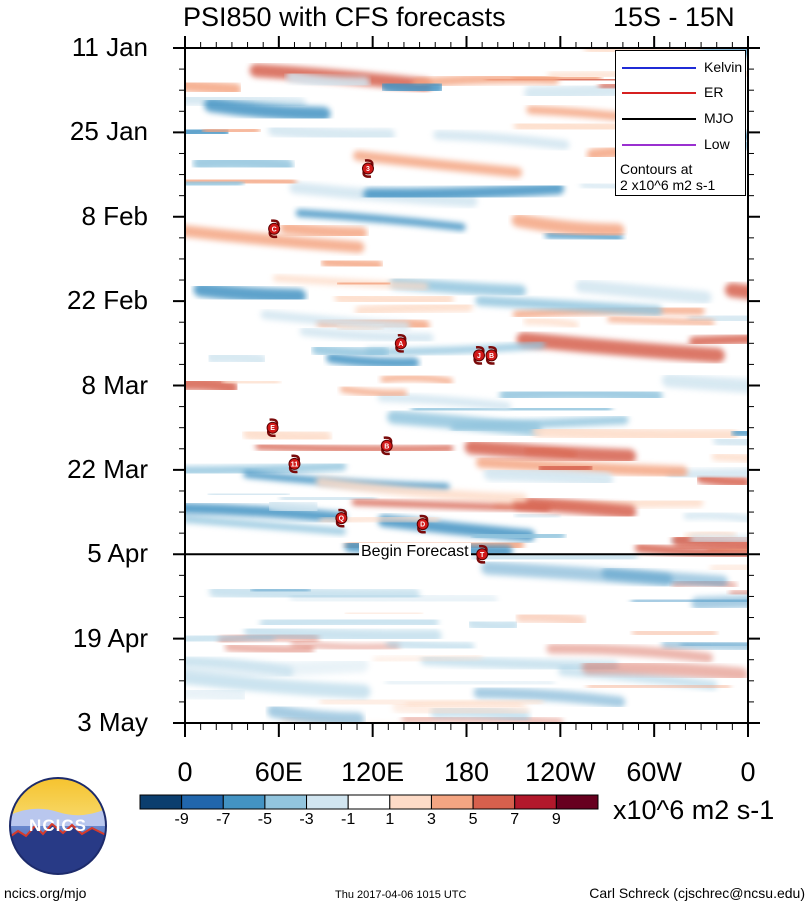  Describe the element at coordinates (479, 355) in the screenshot. I see `tropical-cyclone-icon: J` at that location.